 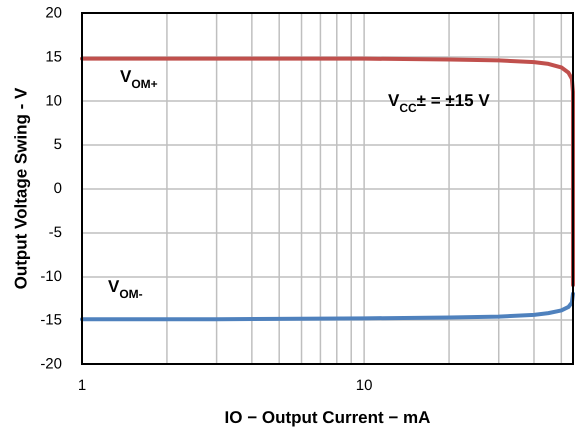 I want to click on x-tick-label: 1, so click(x=82, y=385).